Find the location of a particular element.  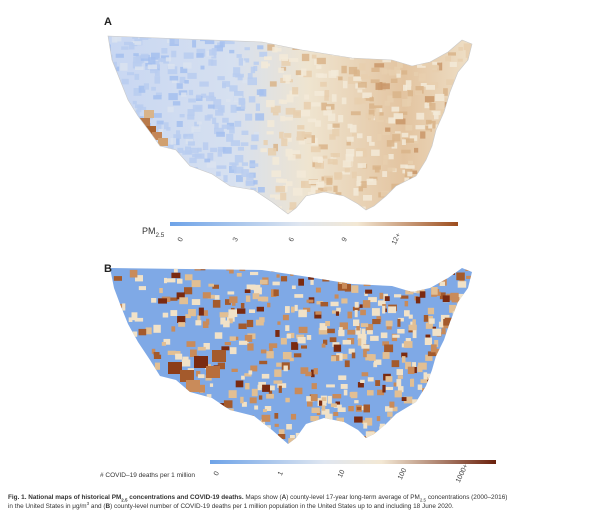

pm25-legend-bar is located at coordinates (314, 224).